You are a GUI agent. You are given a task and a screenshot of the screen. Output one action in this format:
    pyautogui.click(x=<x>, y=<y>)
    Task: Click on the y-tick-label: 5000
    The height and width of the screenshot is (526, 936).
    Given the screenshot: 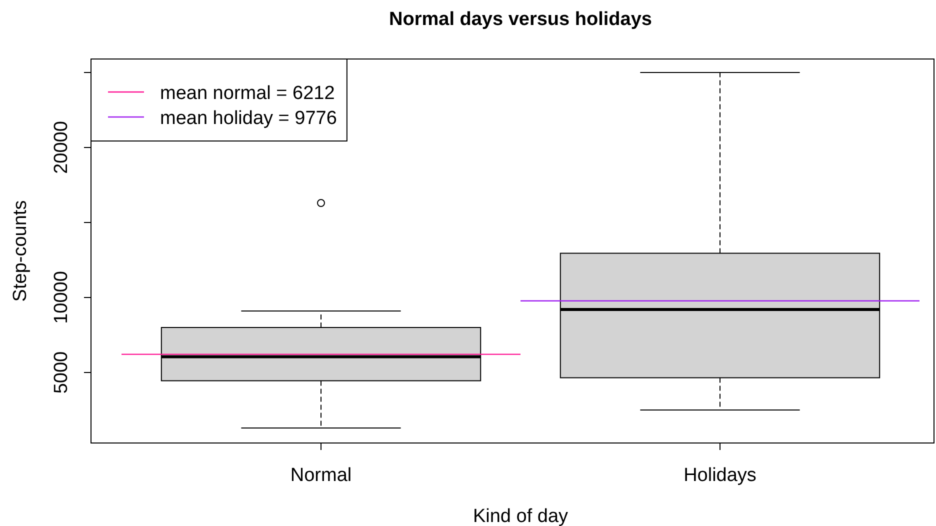 What is the action you would take?
    pyautogui.click(x=61, y=372)
    